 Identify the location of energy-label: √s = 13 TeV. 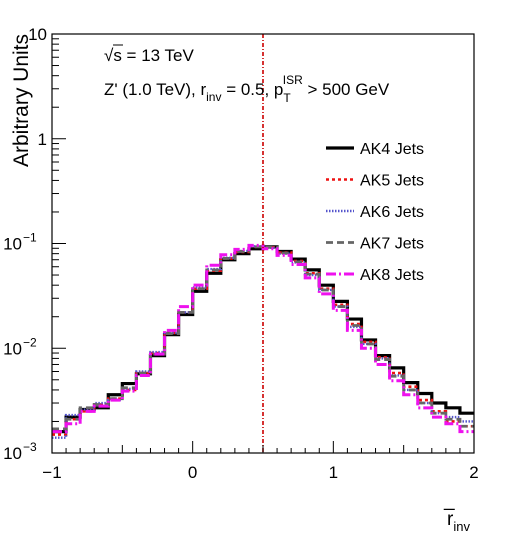
(149, 55).